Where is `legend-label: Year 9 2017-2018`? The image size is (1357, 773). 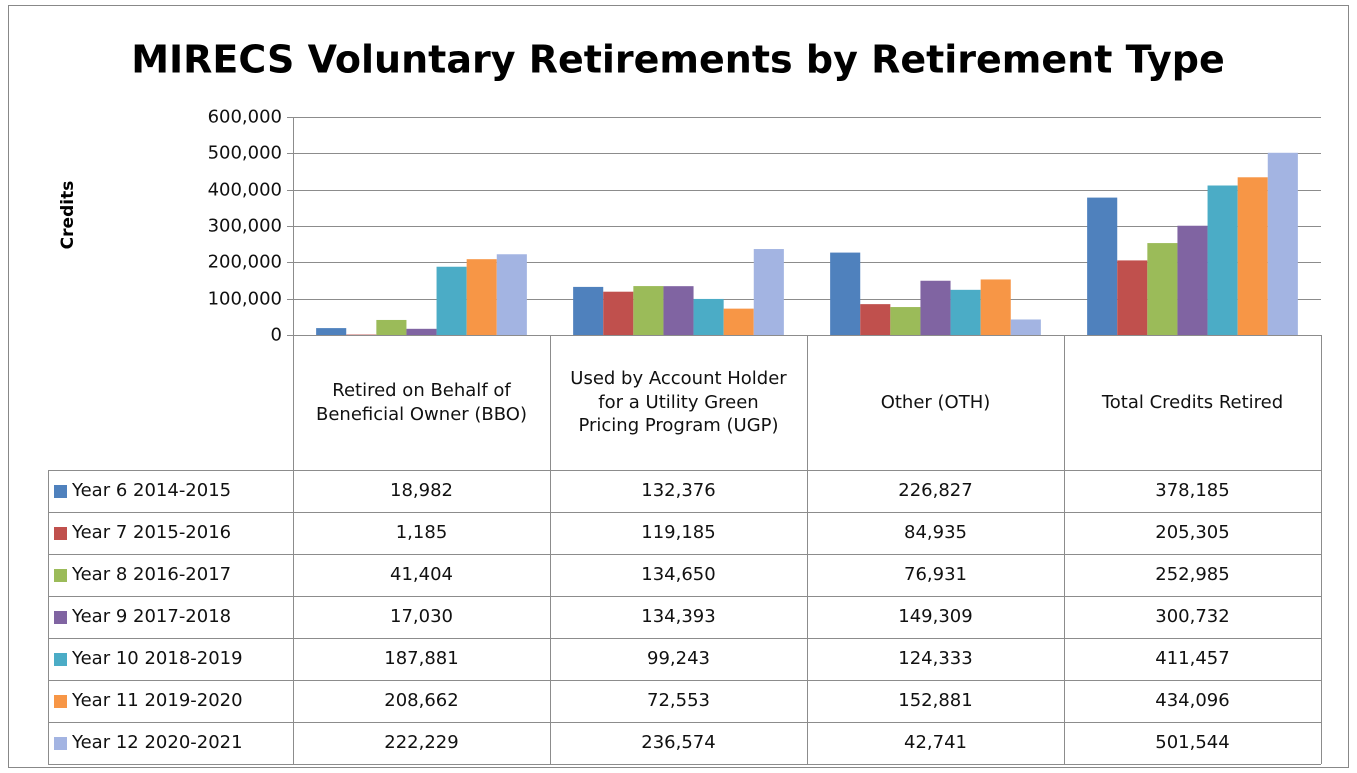 legend-label: Year 9 2017-2018 is located at coordinates (152, 617).